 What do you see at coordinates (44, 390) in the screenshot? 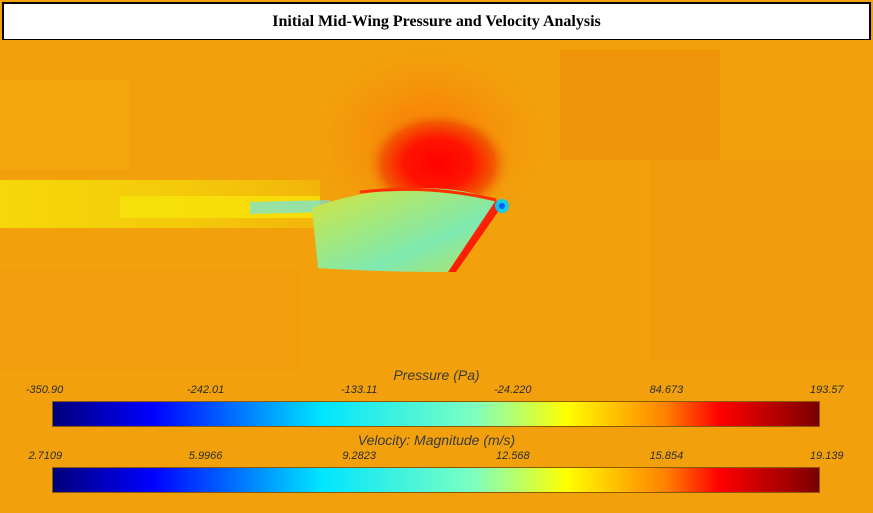
I see `pressure-tick: -350.90` at bounding box center [44, 390].